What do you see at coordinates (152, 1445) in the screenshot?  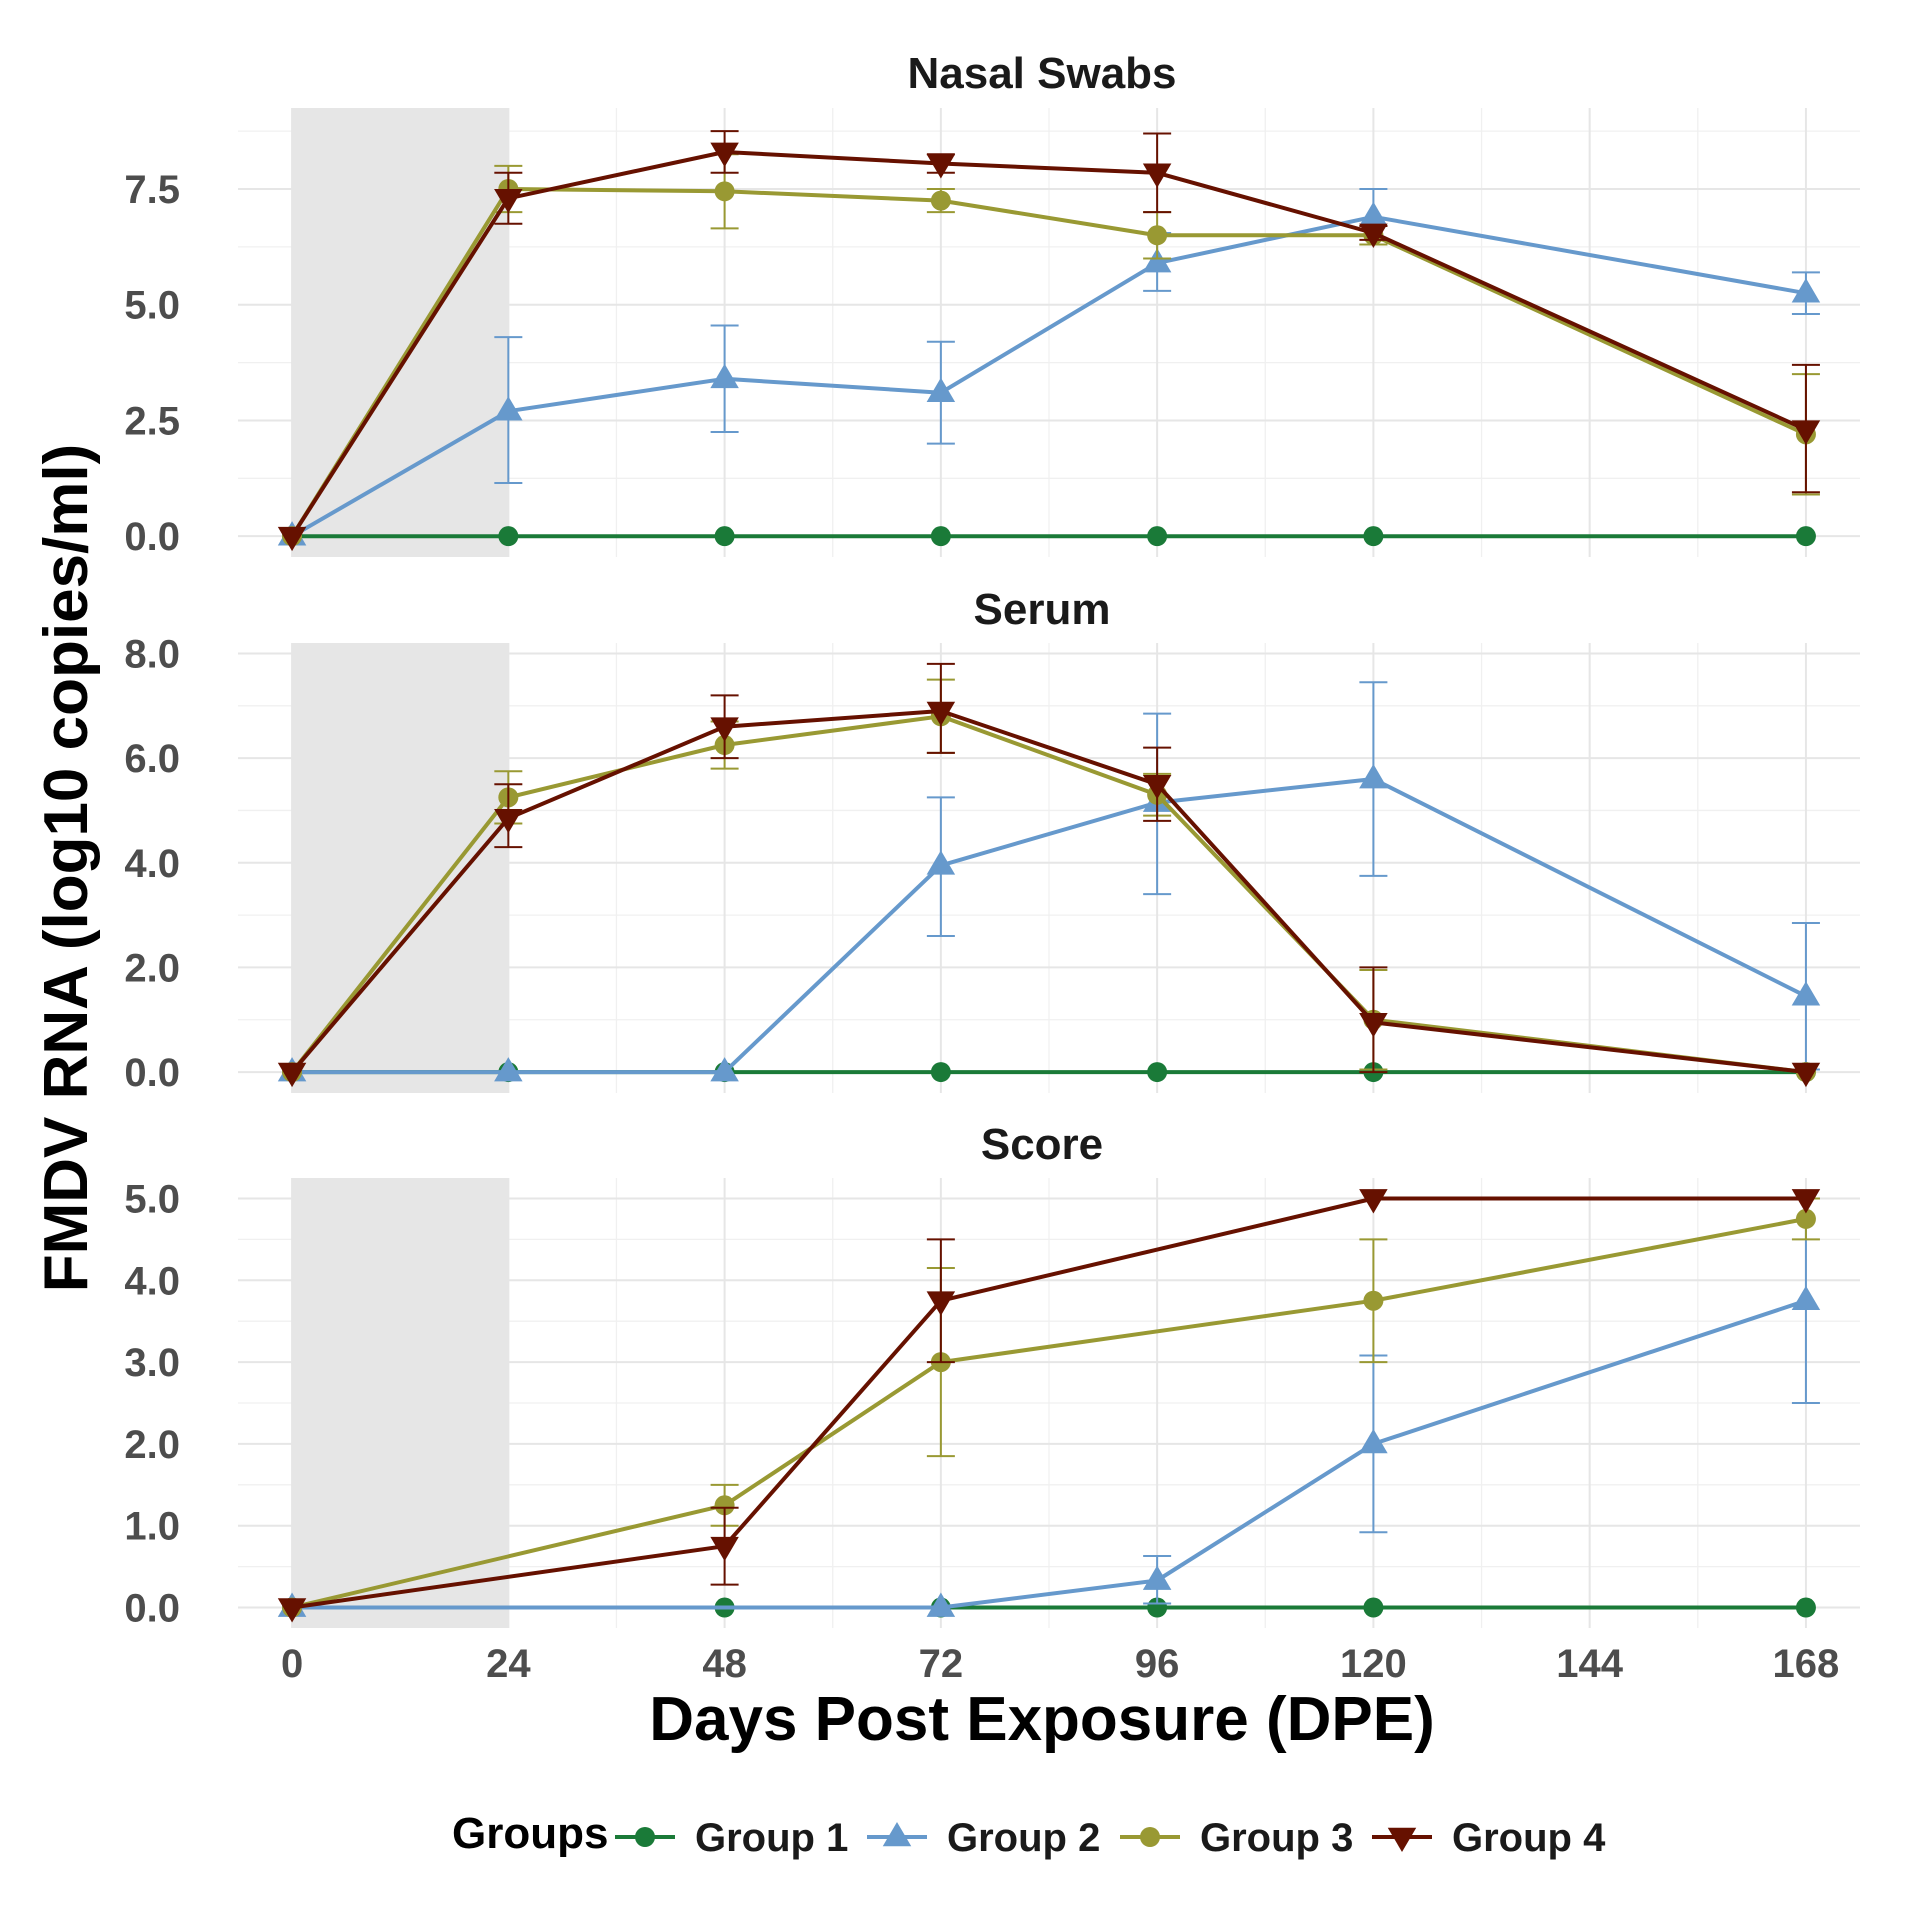 I see `y-tick-label: 2.0` at bounding box center [152, 1445].